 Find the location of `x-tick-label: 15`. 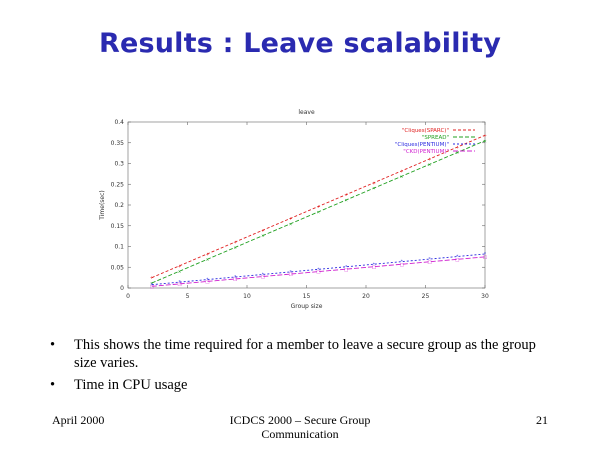

x-tick-label: 15 is located at coordinates (307, 296).